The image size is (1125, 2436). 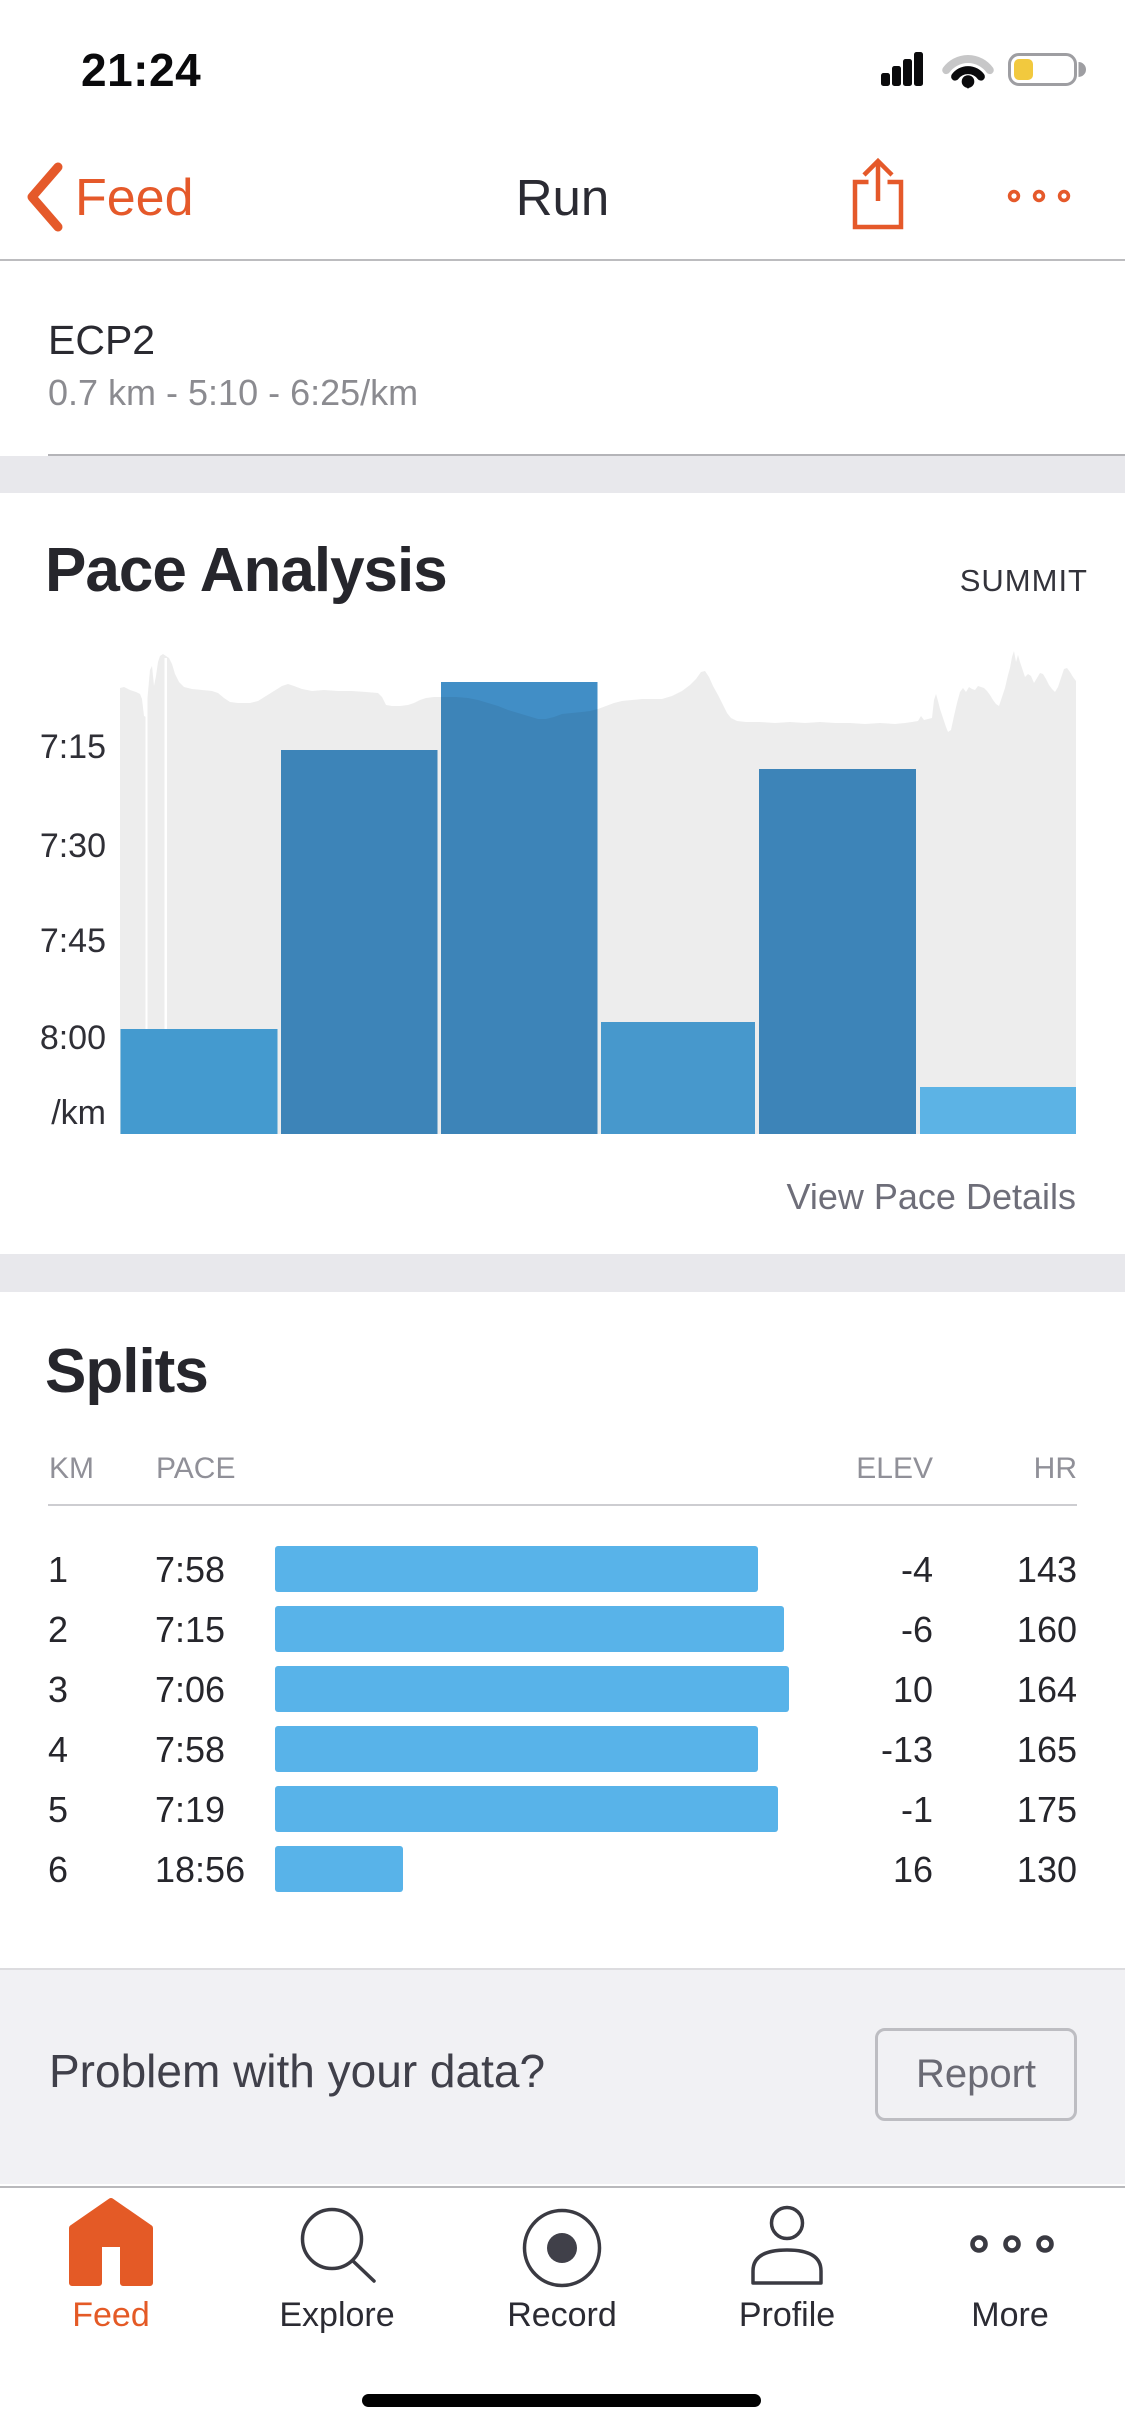 What do you see at coordinates (73, 941) in the screenshot?
I see `svg-text: 7:45` at bounding box center [73, 941].